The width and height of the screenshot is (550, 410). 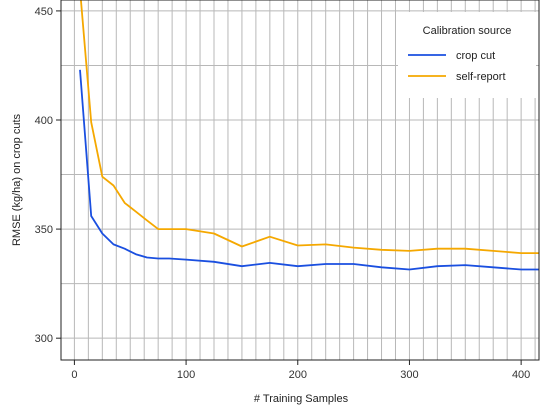 I want to click on y-tick-label: 400, so click(x=44, y=121).